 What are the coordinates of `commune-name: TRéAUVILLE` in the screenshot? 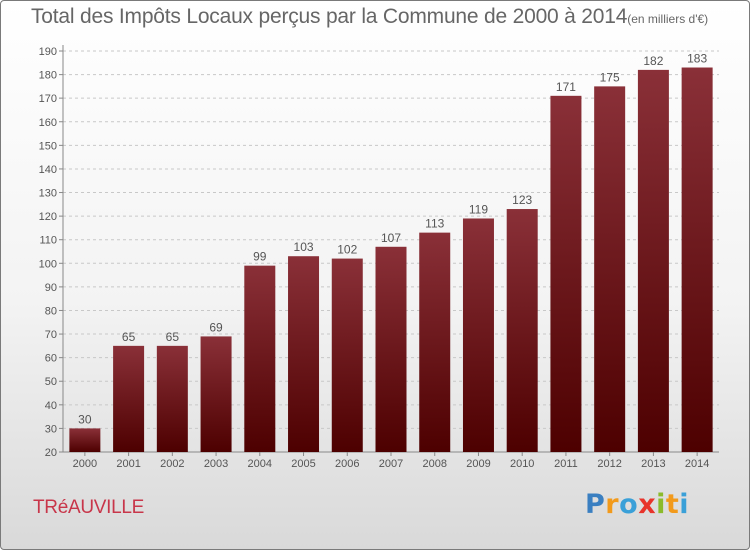 It's located at (89, 507).